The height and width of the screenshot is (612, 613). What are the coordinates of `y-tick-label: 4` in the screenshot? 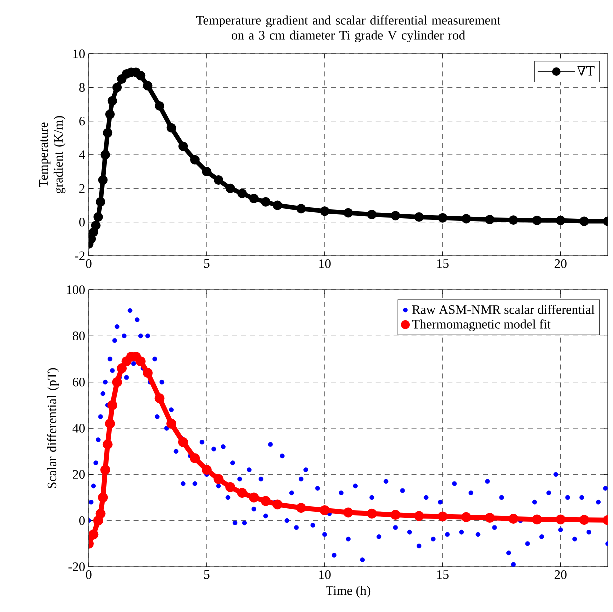 It's located at (82, 155).